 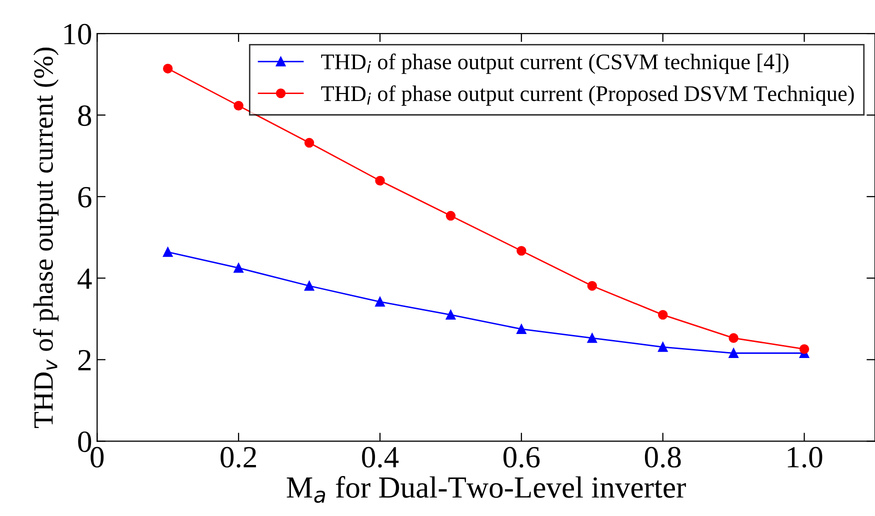 What do you see at coordinates (85, 278) in the screenshot?
I see `y-tick-label: 4` at bounding box center [85, 278].